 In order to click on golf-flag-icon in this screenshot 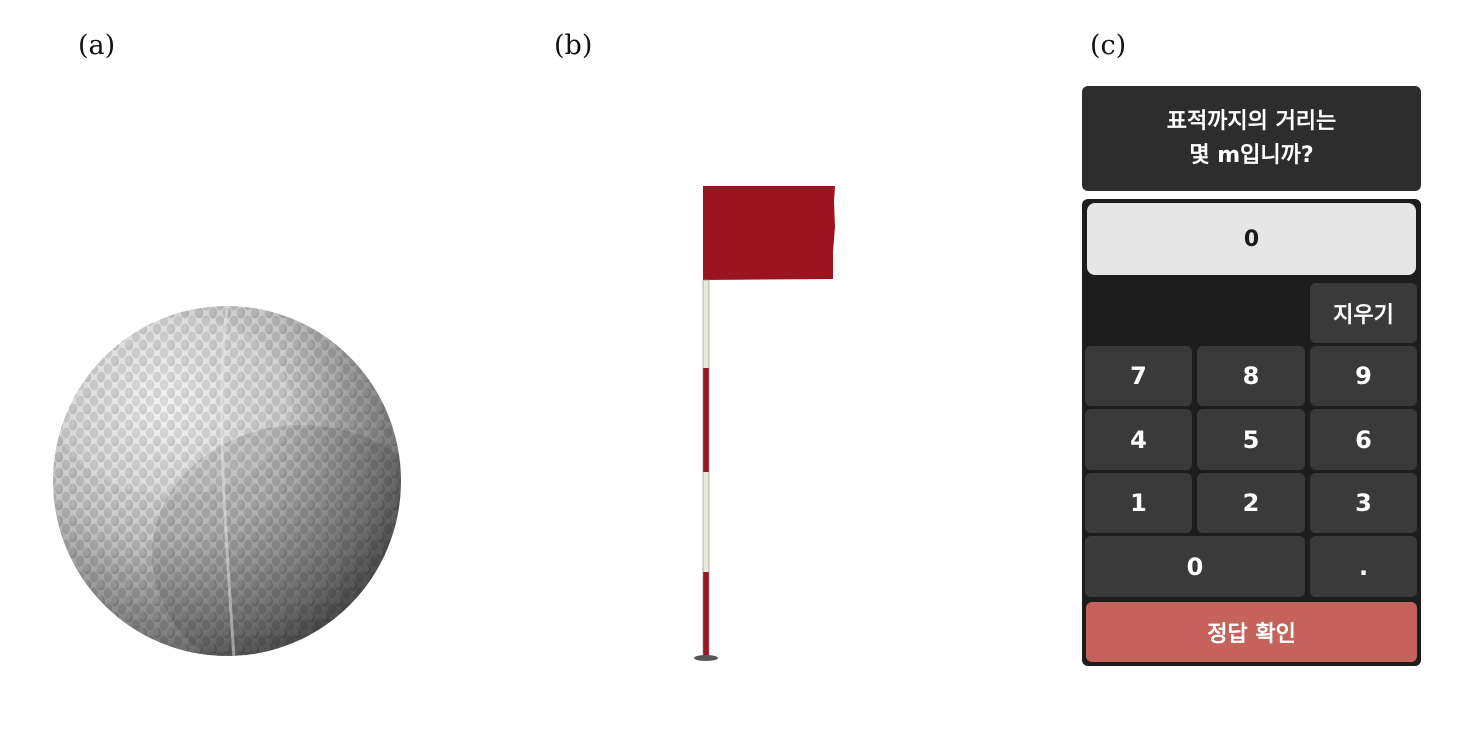, I will do `click(770, 425)`.